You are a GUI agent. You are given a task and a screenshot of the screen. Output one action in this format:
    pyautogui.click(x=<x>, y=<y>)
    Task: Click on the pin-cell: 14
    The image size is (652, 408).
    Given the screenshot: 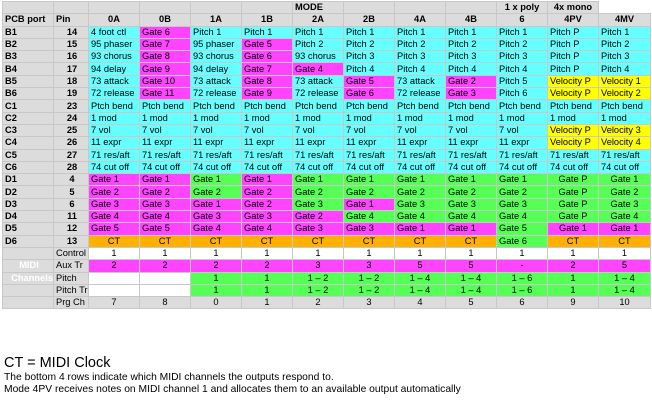 What is the action you would take?
    pyautogui.click(x=71, y=32)
    